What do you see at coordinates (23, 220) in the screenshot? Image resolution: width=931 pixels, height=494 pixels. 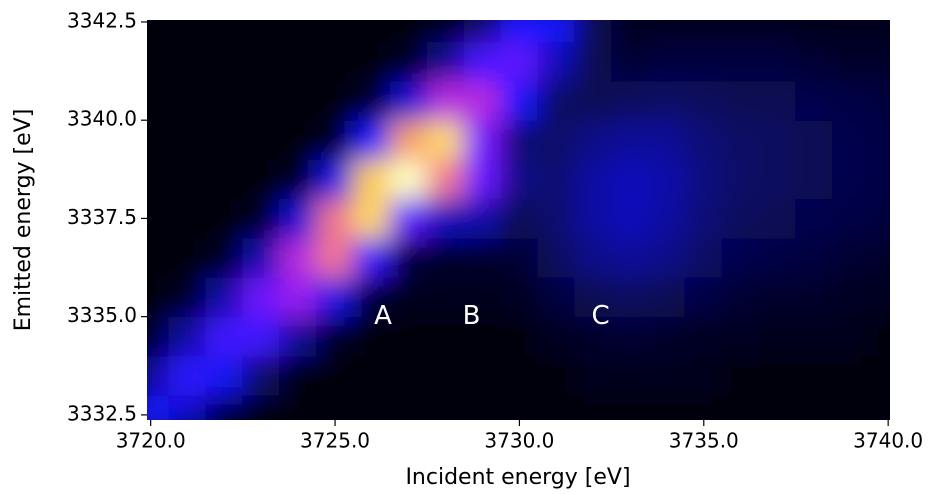 I see `y-axis-label: Emitted energy [eV]` at bounding box center [23, 220].